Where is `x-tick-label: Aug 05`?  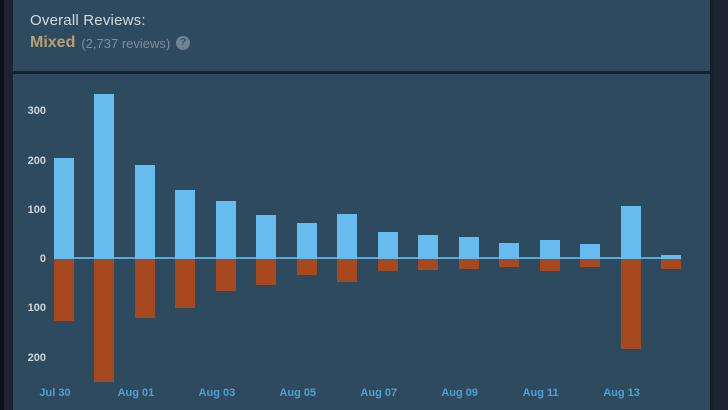
x-tick-label: Aug 05 is located at coordinates (298, 393).